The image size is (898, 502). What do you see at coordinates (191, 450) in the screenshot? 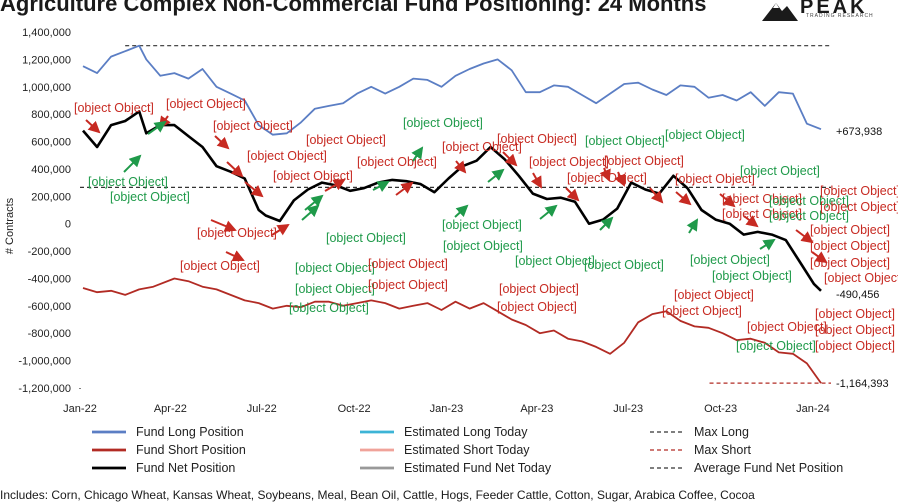
I see `legend-label: Fund Short Position` at bounding box center [191, 450].